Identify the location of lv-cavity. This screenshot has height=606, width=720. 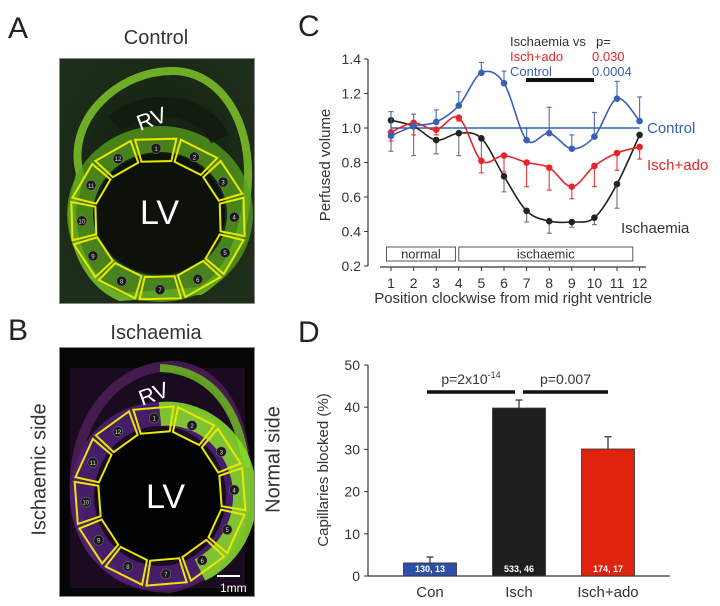
(160, 214).